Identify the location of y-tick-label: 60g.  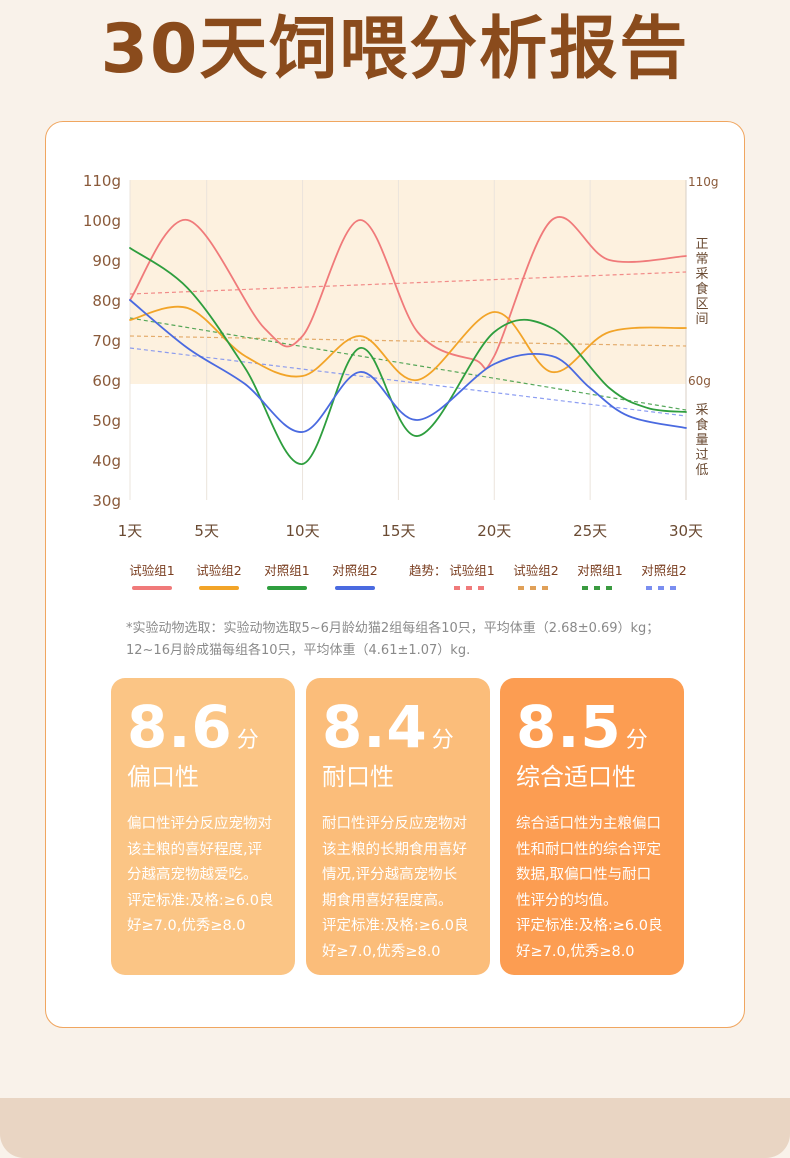
(106, 381).